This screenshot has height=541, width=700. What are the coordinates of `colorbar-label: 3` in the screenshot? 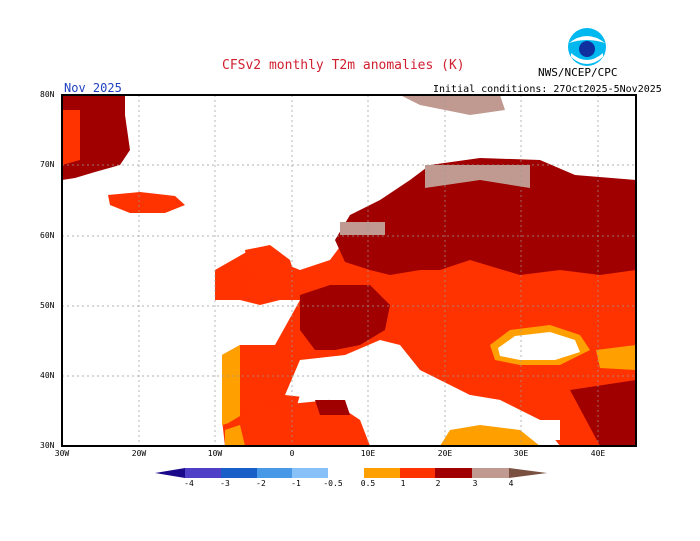 It's located at (475, 483).